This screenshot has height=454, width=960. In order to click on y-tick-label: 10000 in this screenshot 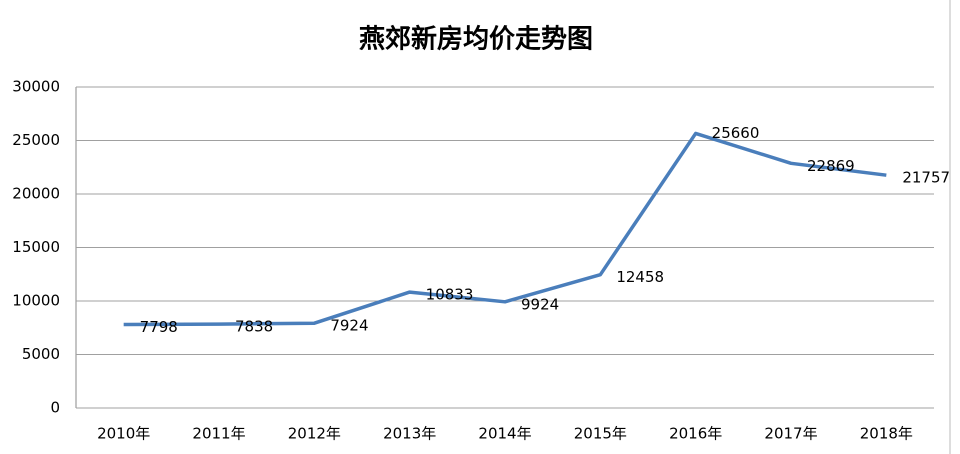, I will do `click(36, 301)`.